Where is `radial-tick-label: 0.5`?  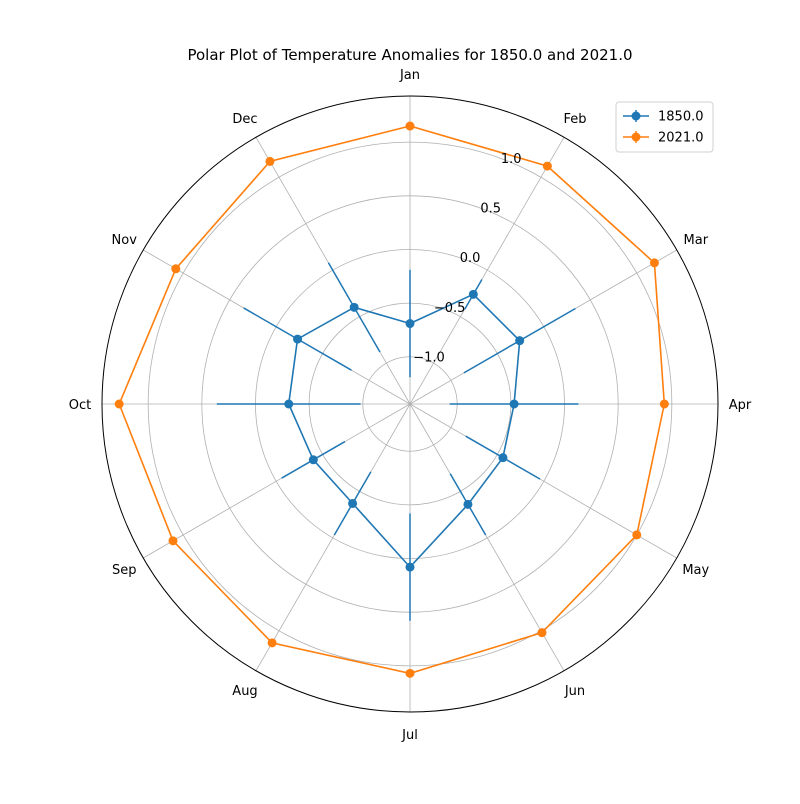
radial-tick-label: 0.5 is located at coordinates (490, 209).